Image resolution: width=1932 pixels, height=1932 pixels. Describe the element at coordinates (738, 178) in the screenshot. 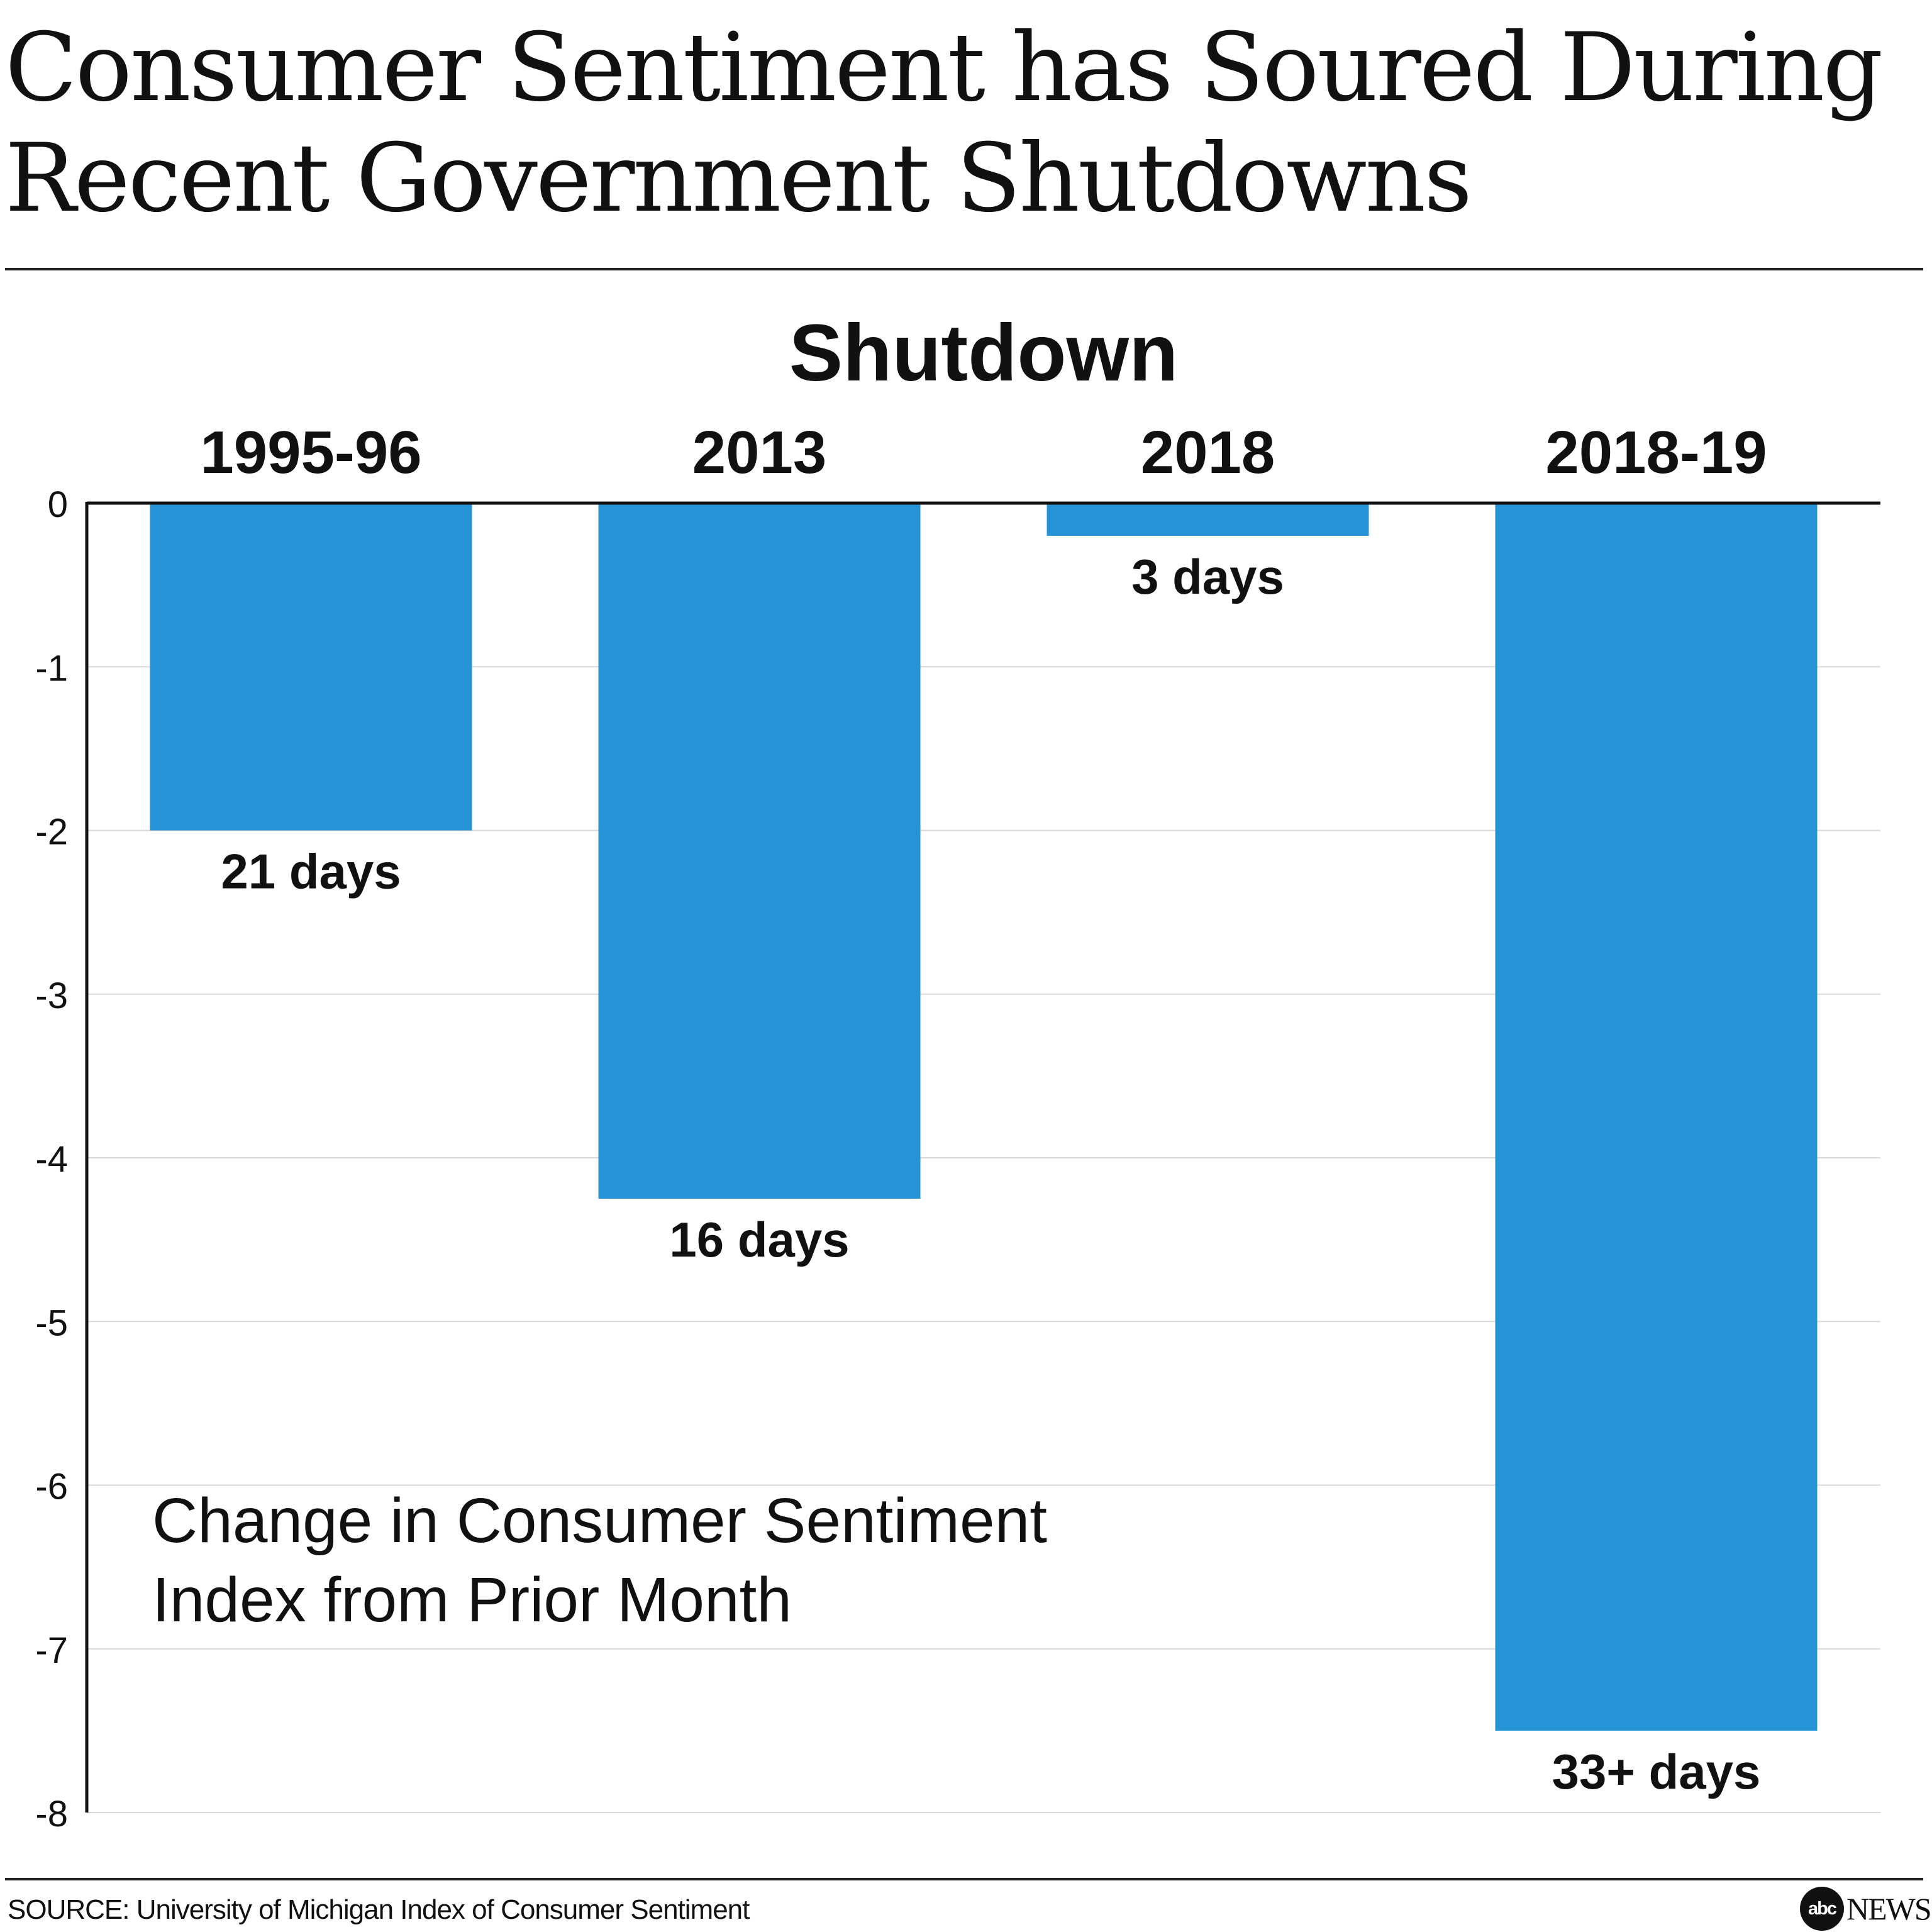

I see `chart-title-line-2: Recent Government Shutdowns` at that location.